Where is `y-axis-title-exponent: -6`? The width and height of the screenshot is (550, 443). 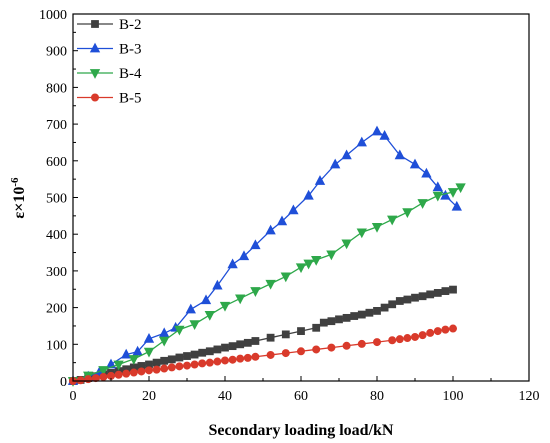 y-axis-title-exponent: -6 is located at coordinates (15, 182).